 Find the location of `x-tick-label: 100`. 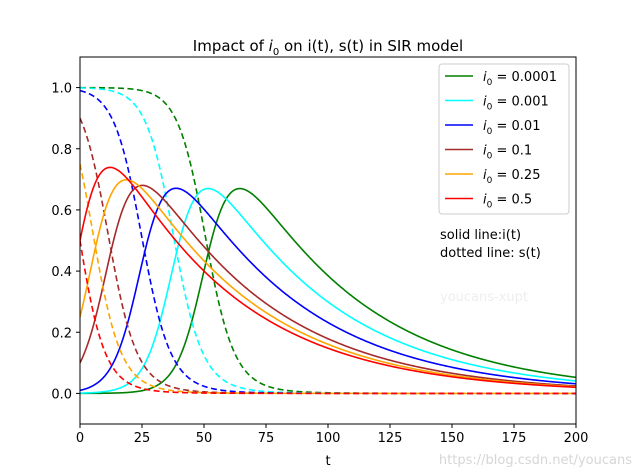

x-tick-label: 100 is located at coordinates (328, 438).